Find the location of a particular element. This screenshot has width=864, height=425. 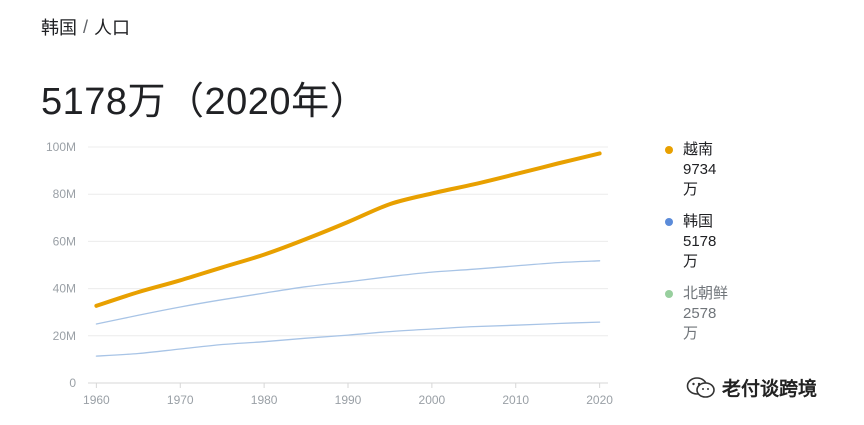

breadcrumb: 韩国 / 人口 is located at coordinates (85, 27).